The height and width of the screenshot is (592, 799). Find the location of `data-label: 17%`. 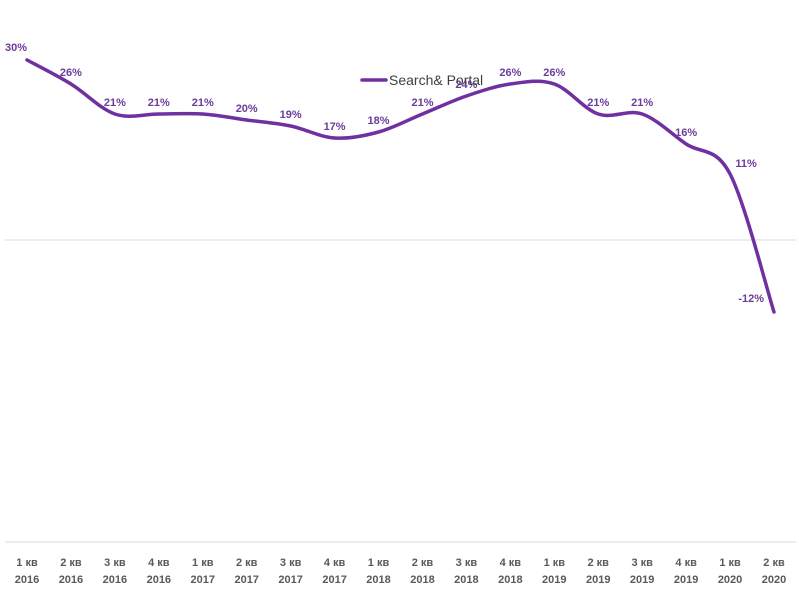

data-label: 17% is located at coordinates (335, 127).